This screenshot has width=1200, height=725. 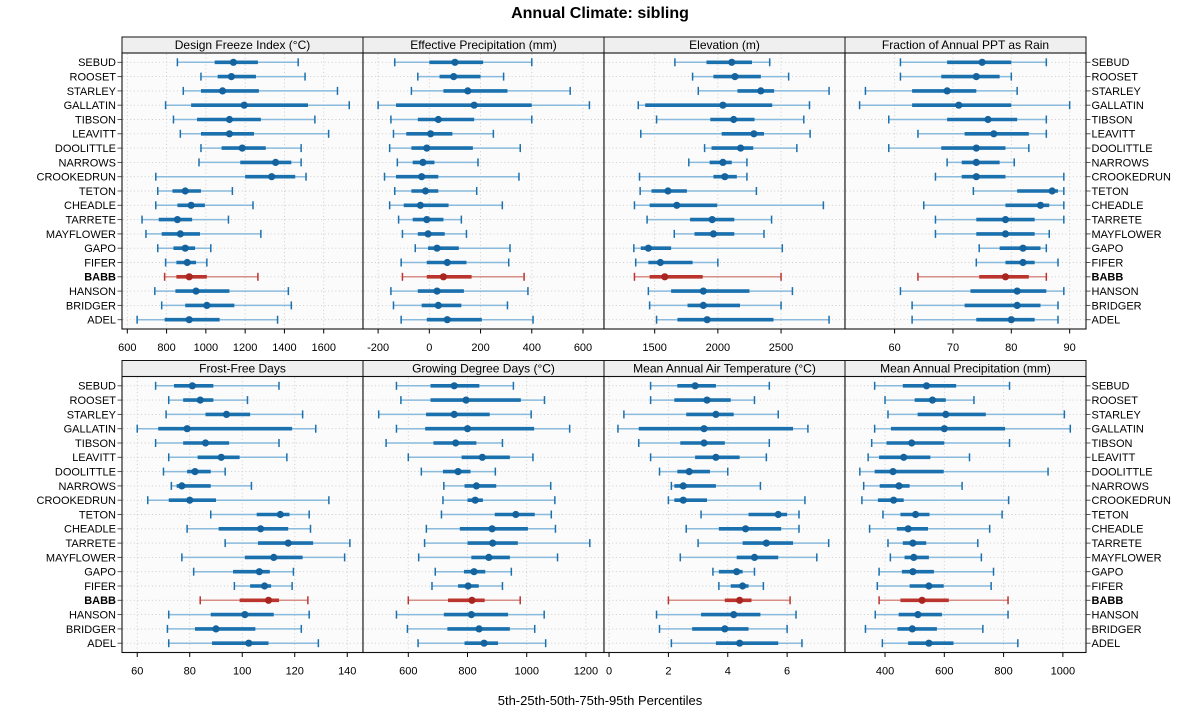 What do you see at coordinates (724, 369) in the screenshot?
I see `strip-title: Mean Annual Air Temperature (°C)` at bounding box center [724, 369].